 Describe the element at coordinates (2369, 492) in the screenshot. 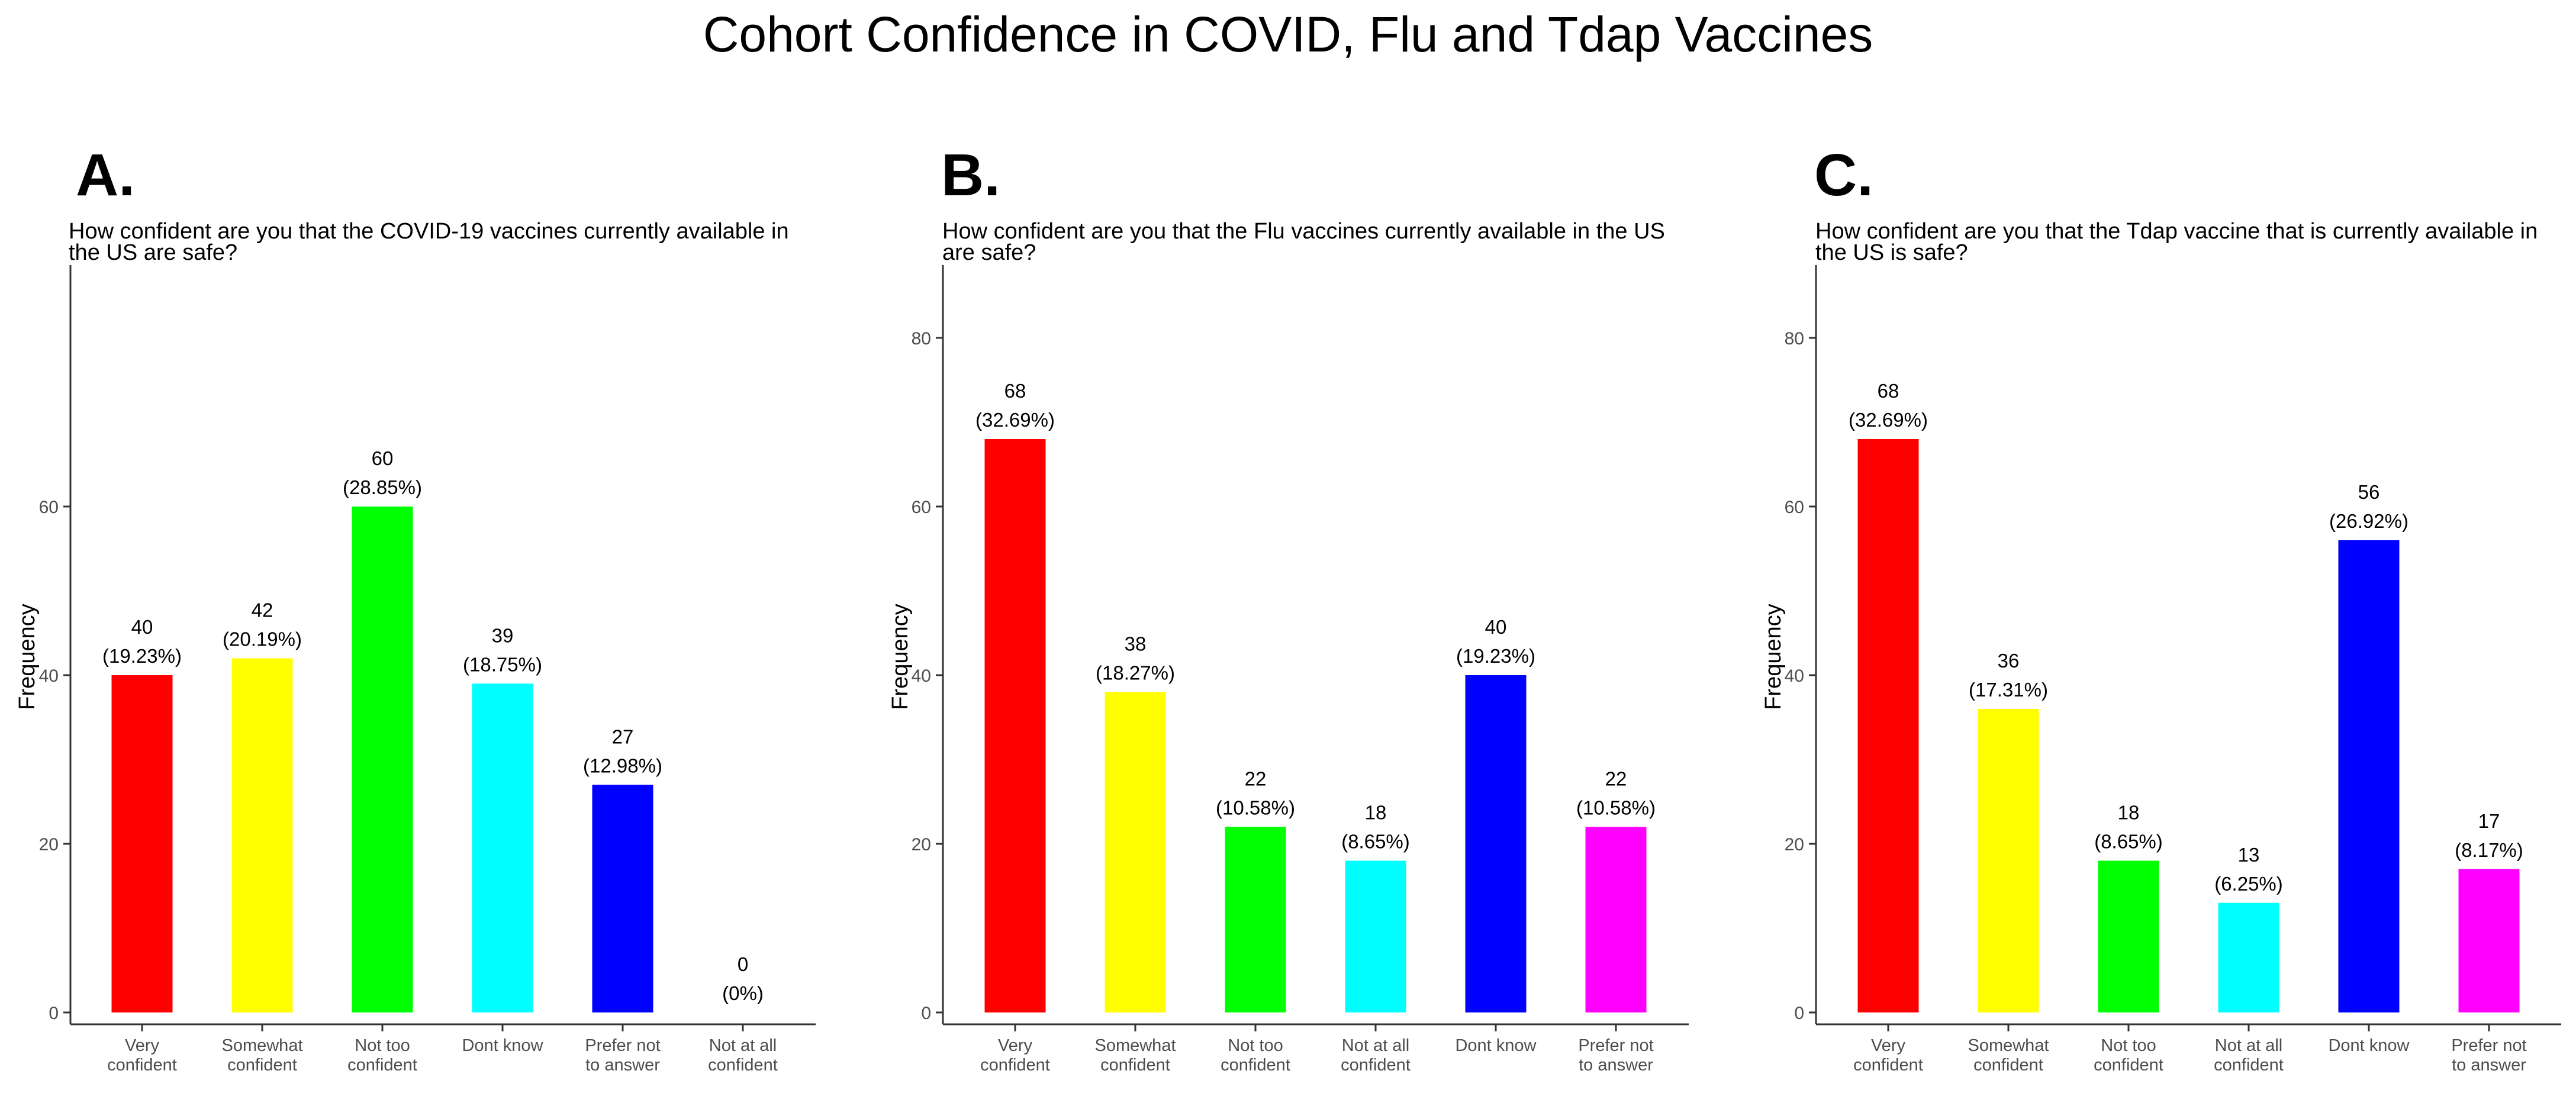

I see `bar-value-label: 56` at that location.